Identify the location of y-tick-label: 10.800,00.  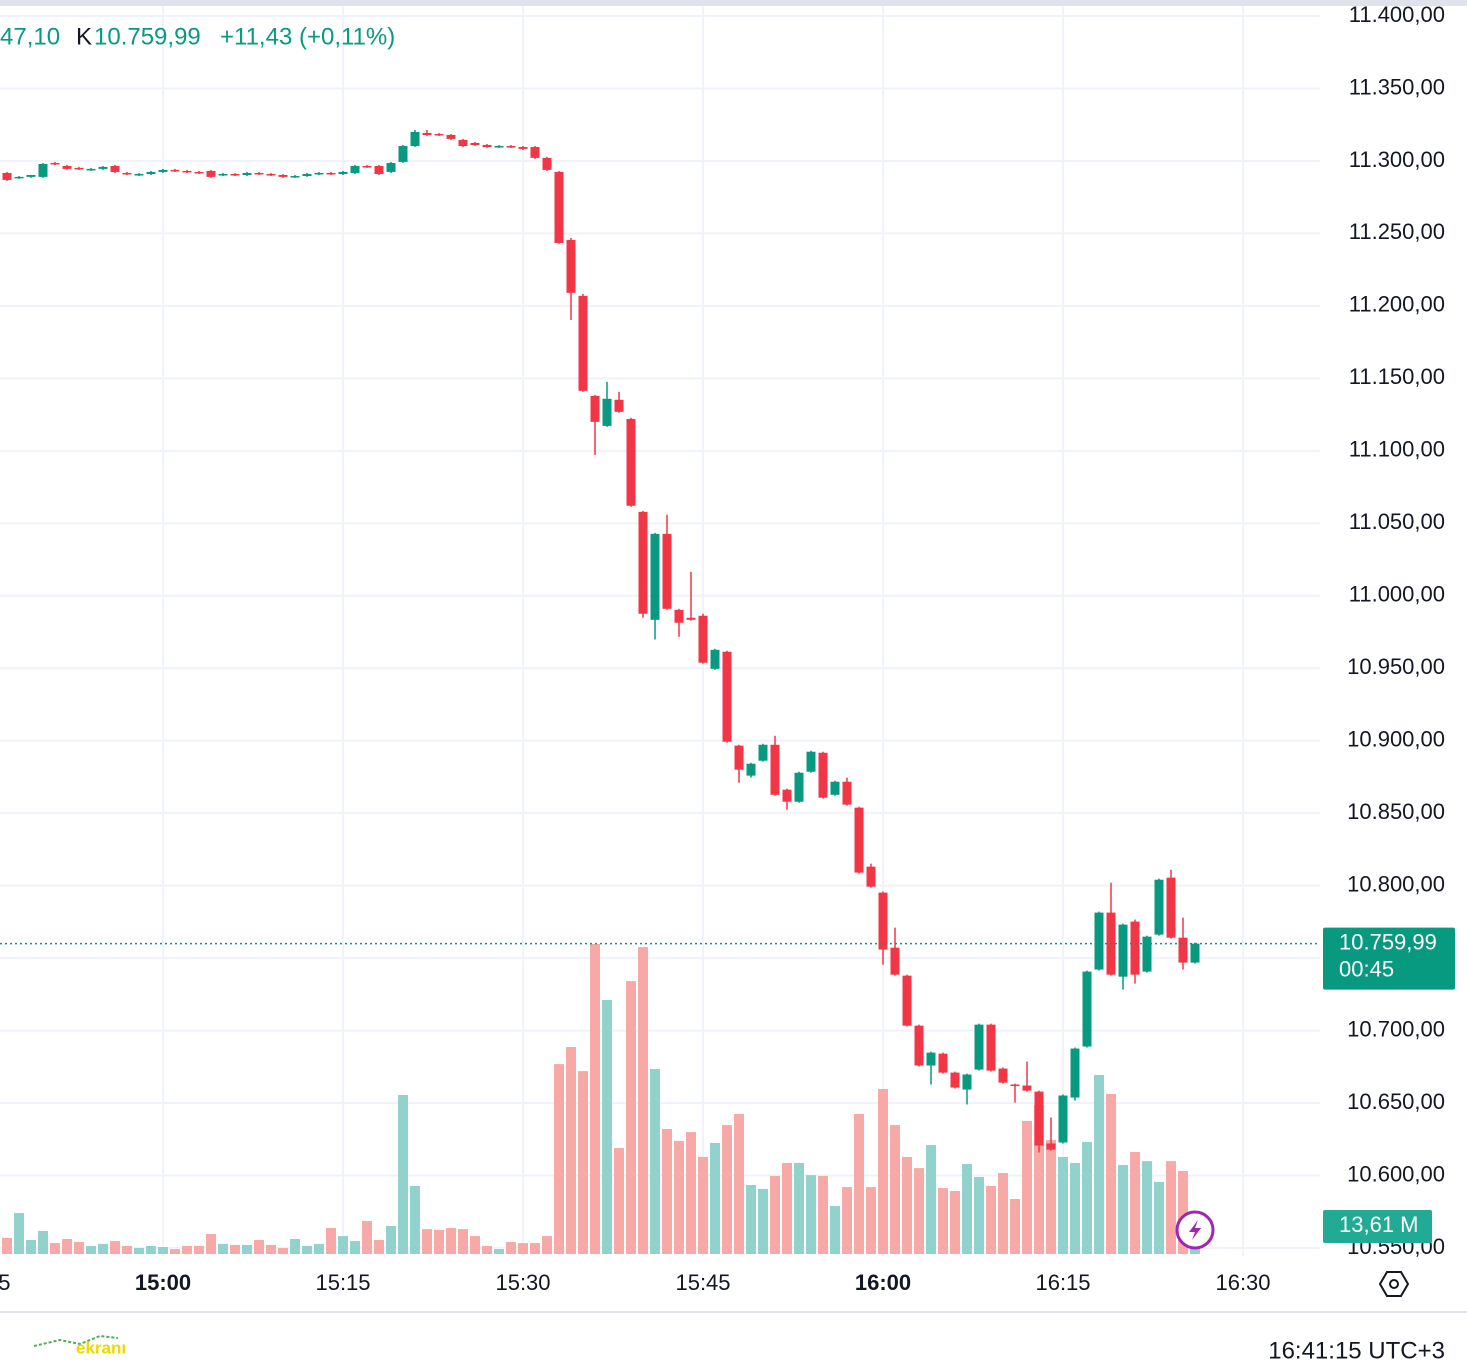
(1396, 883).